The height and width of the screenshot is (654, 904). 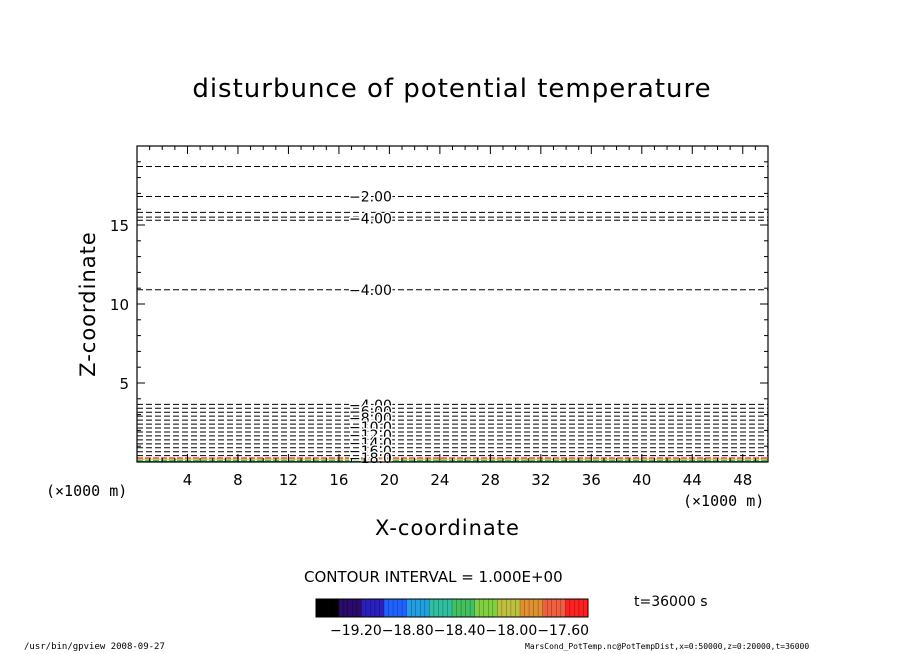 What do you see at coordinates (389, 480) in the screenshot?
I see `x-tick-label: 20` at bounding box center [389, 480].